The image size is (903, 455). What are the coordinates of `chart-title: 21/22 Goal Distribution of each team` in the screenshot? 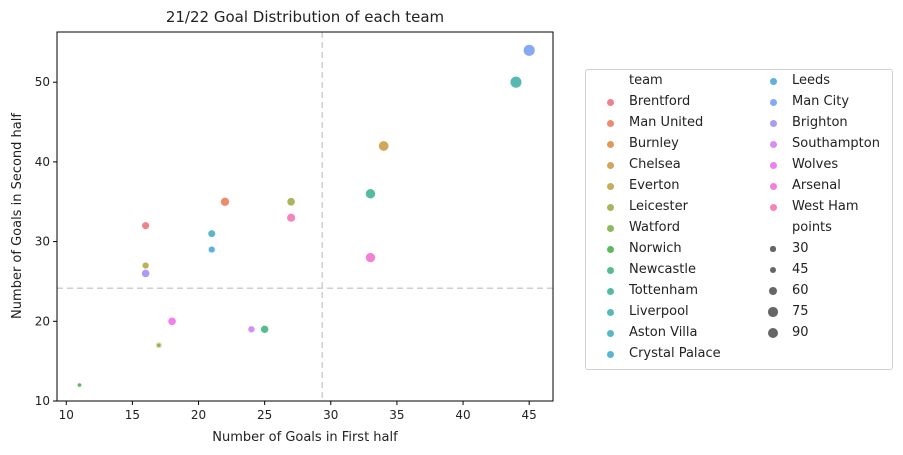 It's located at (305, 17).